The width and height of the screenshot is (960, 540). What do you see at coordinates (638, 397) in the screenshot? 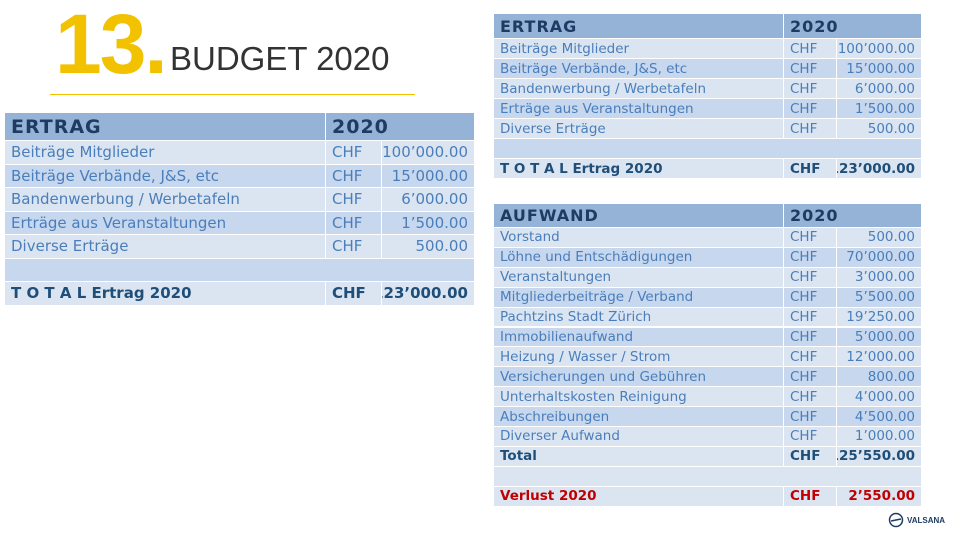
I see `row-label: Unterhaltskosten Reinigung` at bounding box center [638, 397].